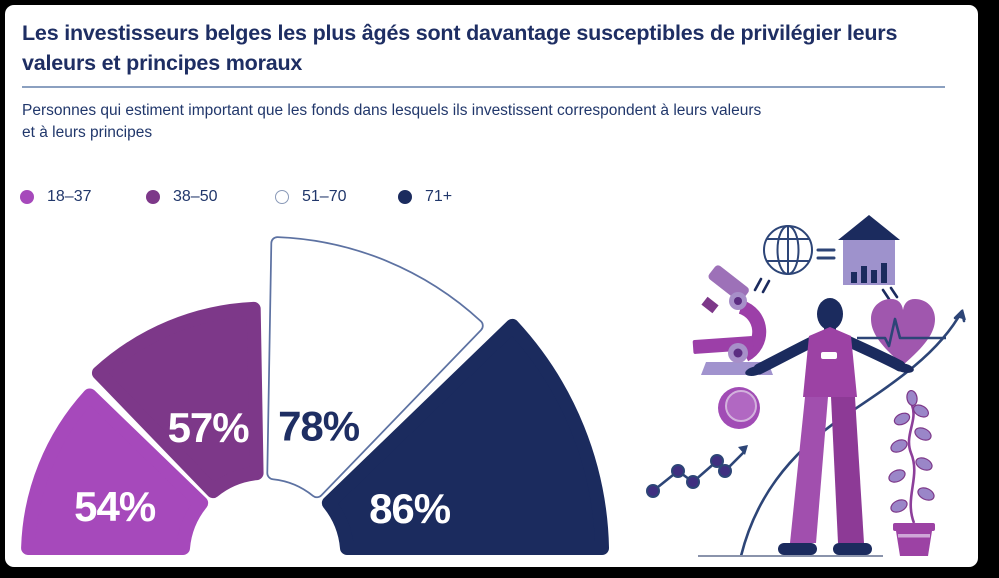 The height and width of the screenshot is (578, 999). What do you see at coordinates (829, 426) in the screenshot?
I see `person-figure` at bounding box center [829, 426].